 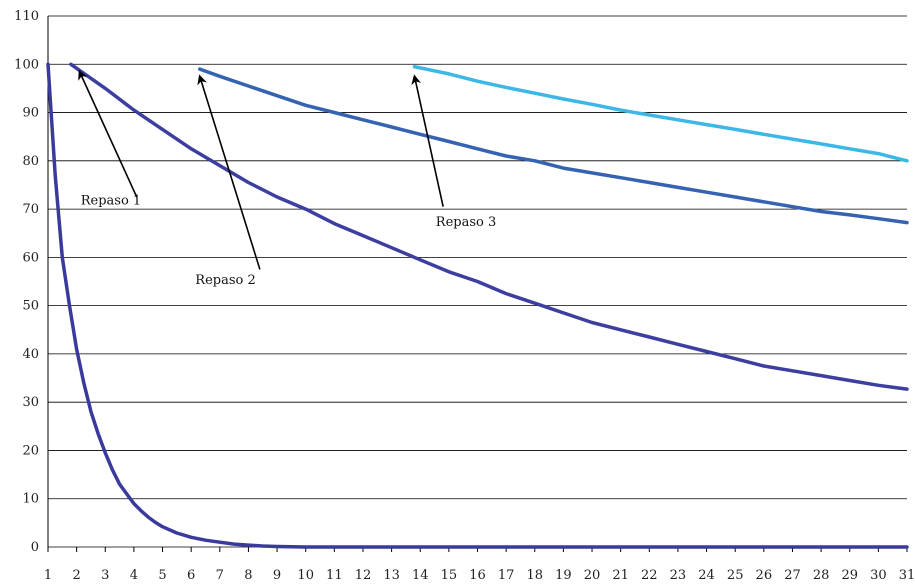 I want to click on x-tick-label: 25, so click(x=735, y=575).